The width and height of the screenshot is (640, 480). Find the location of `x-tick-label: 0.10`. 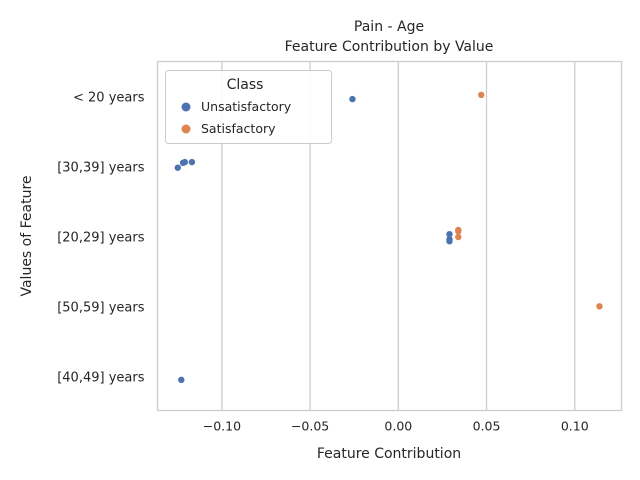

x-tick-label: 0.10 is located at coordinates (575, 426).